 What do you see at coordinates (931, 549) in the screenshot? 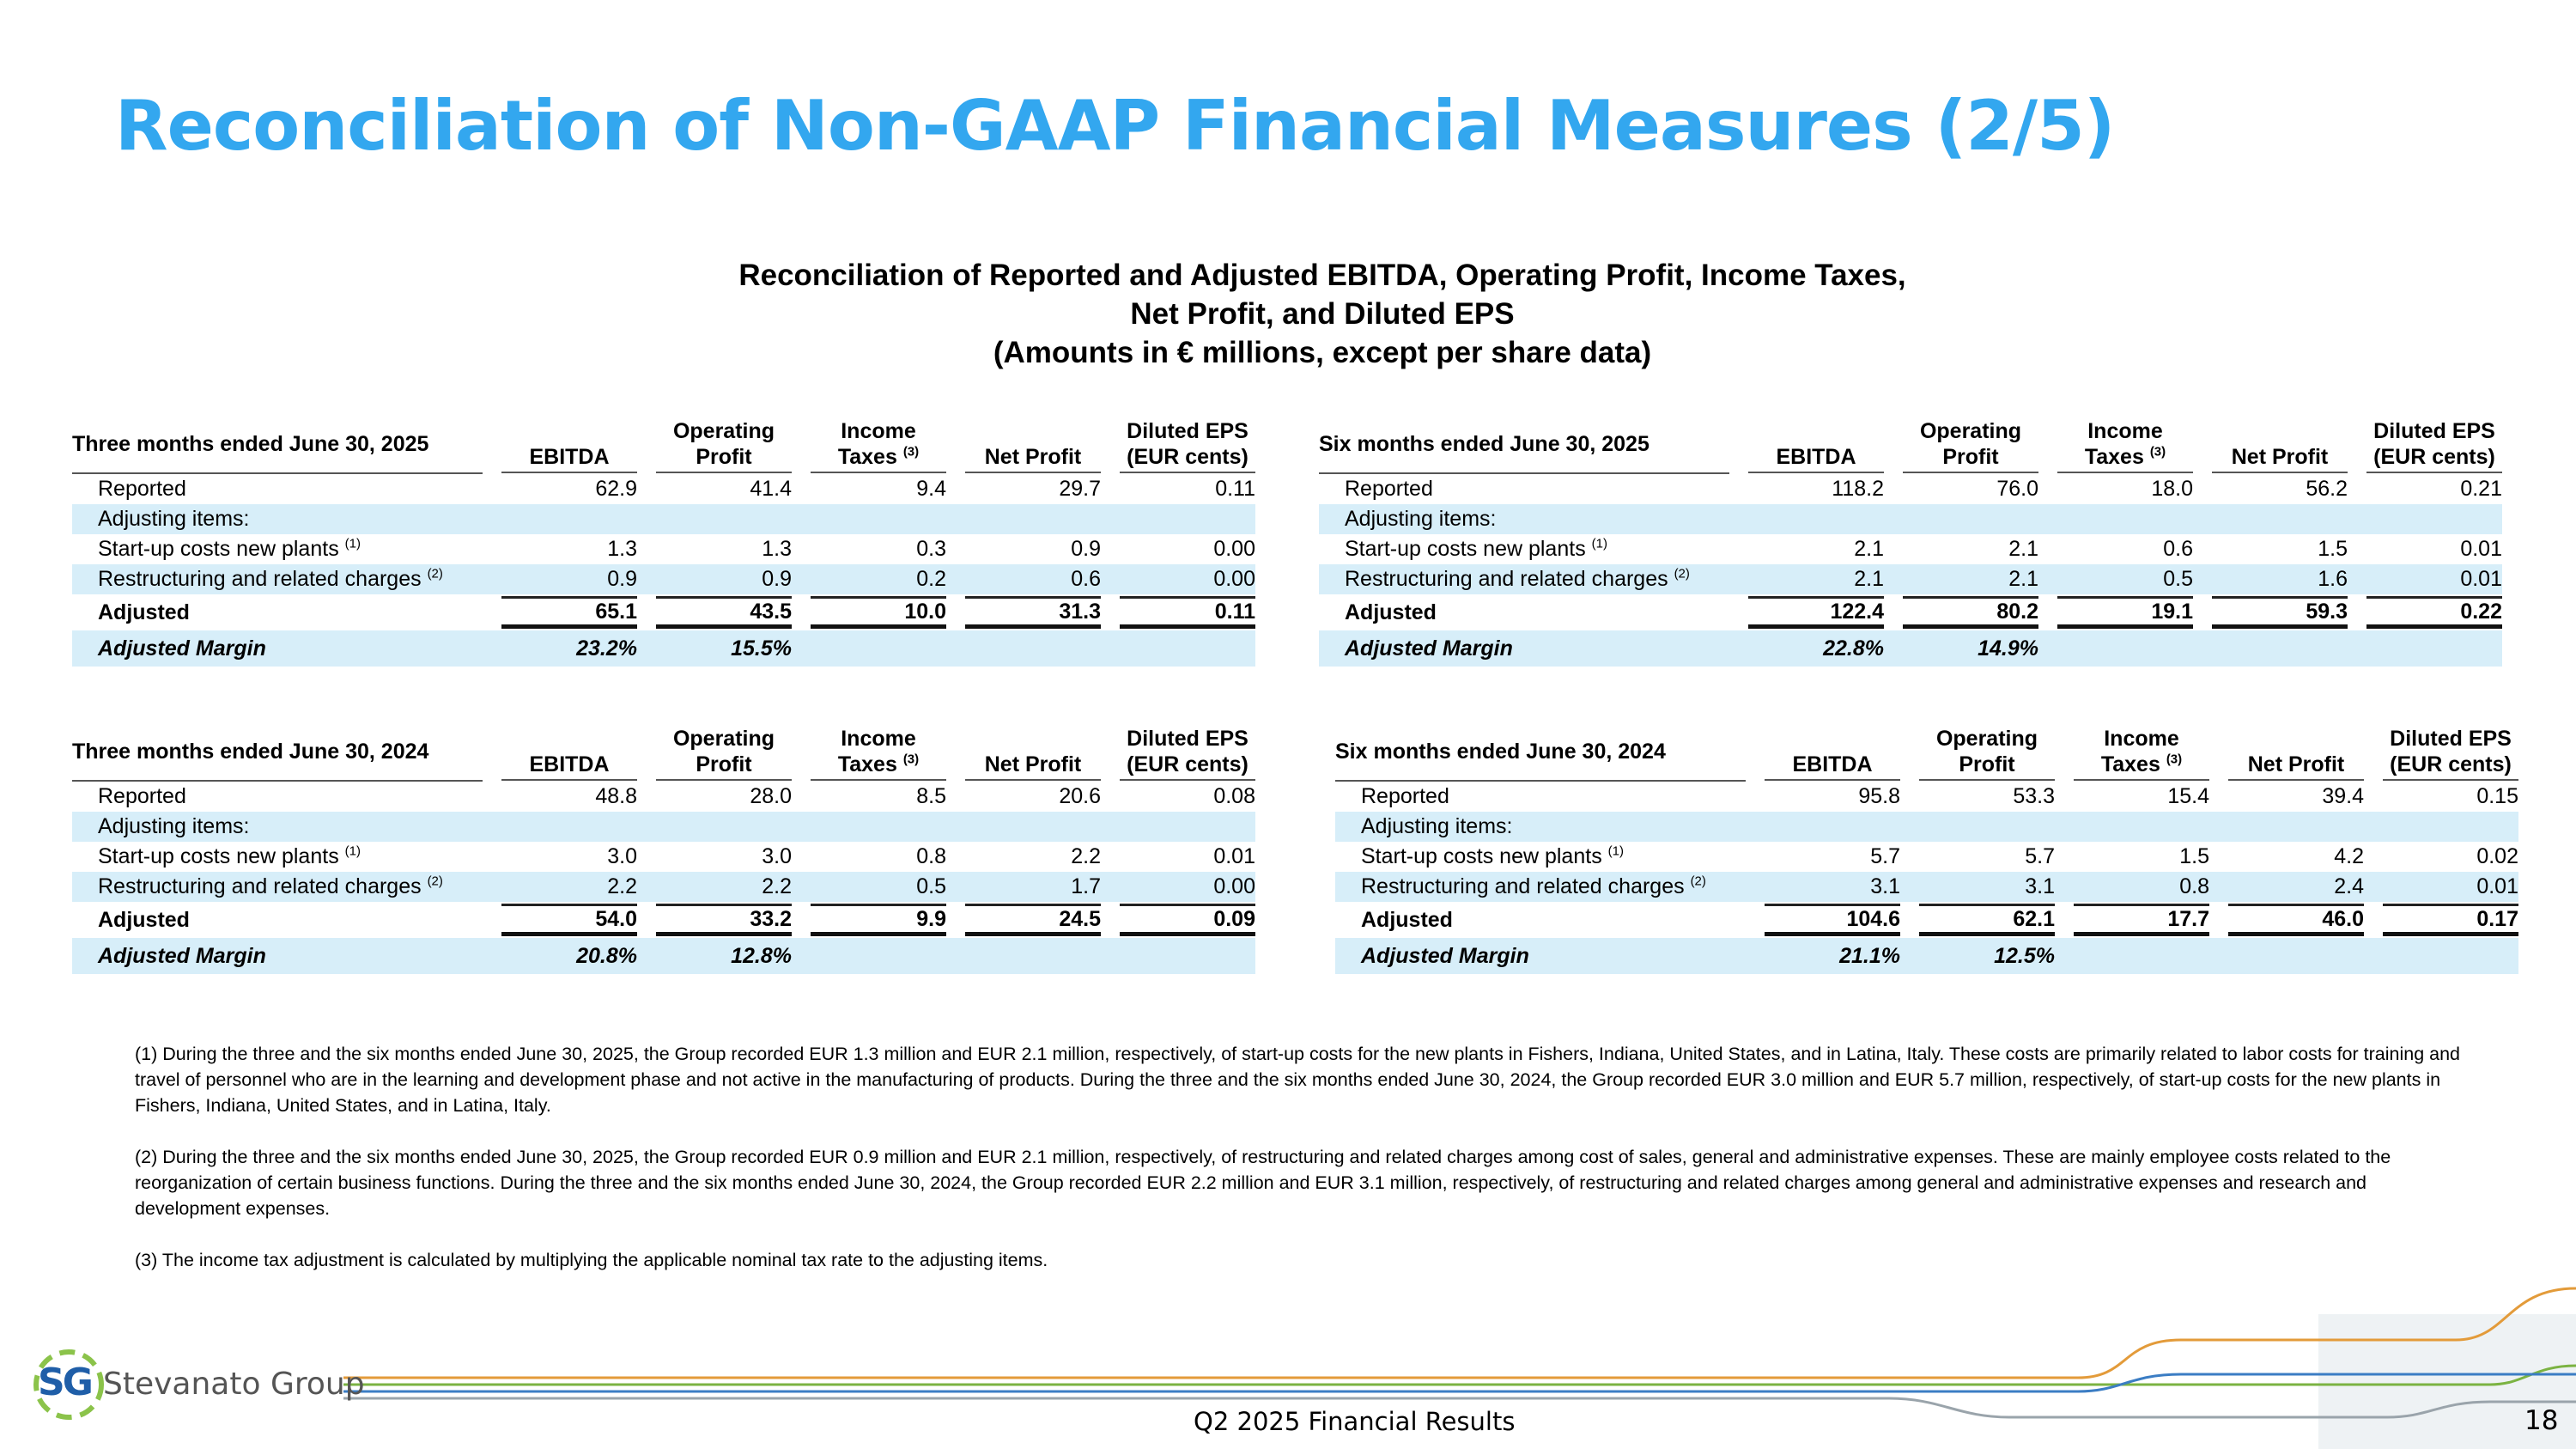
I see `cell-value: 0.3` at bounding box center [931, 549].